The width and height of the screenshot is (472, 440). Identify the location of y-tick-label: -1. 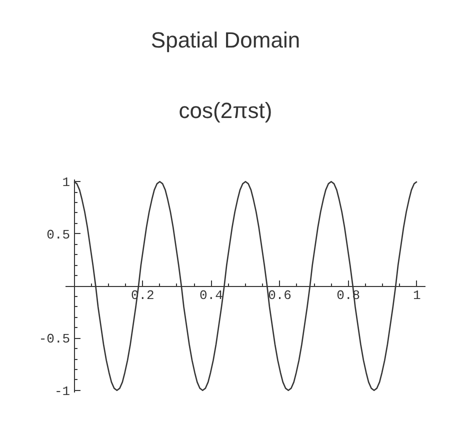
(62, 391).